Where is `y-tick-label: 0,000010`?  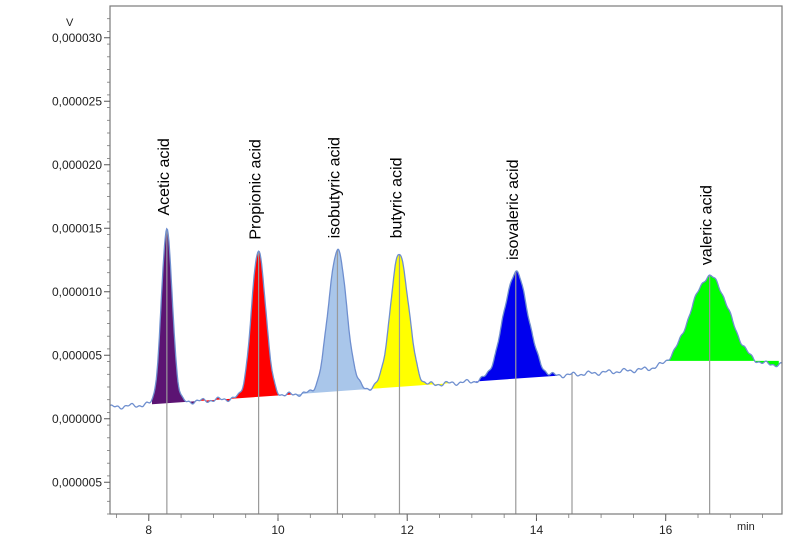
y-tick-label: 0,000010 is located at coordinates (77, 292).